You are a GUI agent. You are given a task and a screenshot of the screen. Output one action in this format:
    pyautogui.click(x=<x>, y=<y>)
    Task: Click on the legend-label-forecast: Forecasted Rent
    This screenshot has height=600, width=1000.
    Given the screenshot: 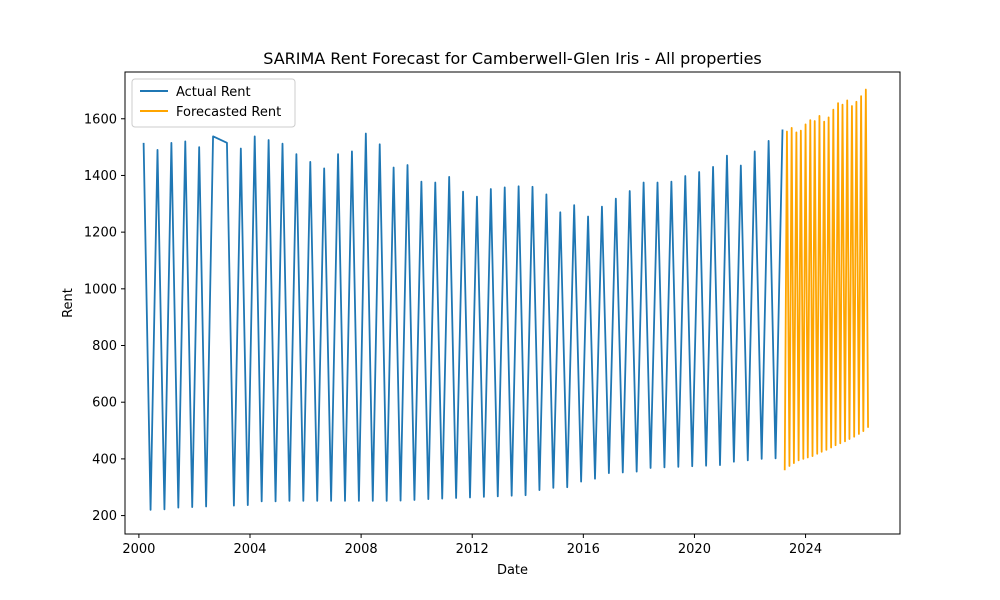 What is the action you would take?
    pyautogui.click(x=228, y=112)
    